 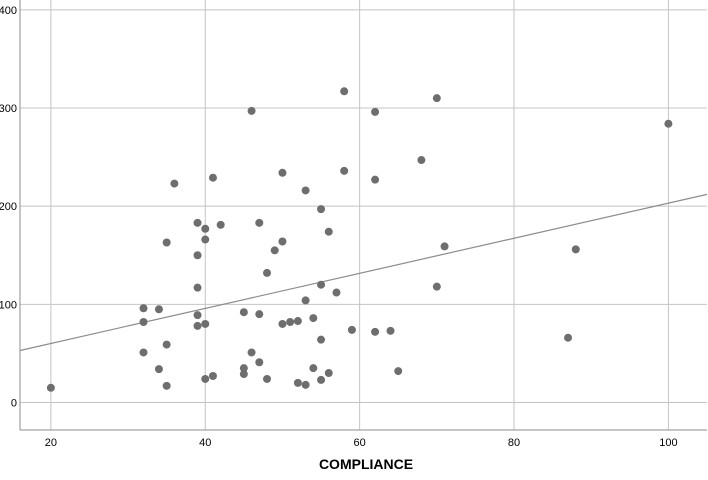 I want to click on x-tick-label: 60, so click(x=360, y=443).